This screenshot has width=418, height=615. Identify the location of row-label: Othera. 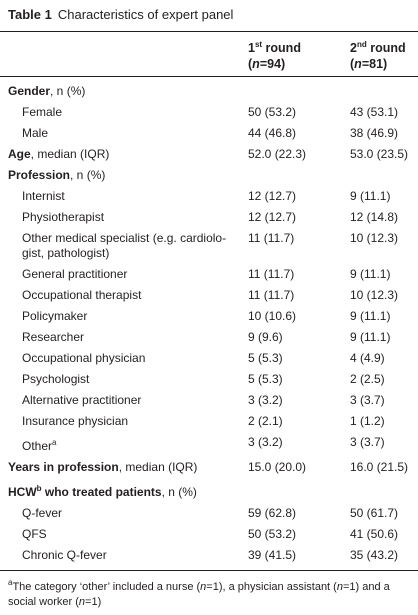
(132, 444).